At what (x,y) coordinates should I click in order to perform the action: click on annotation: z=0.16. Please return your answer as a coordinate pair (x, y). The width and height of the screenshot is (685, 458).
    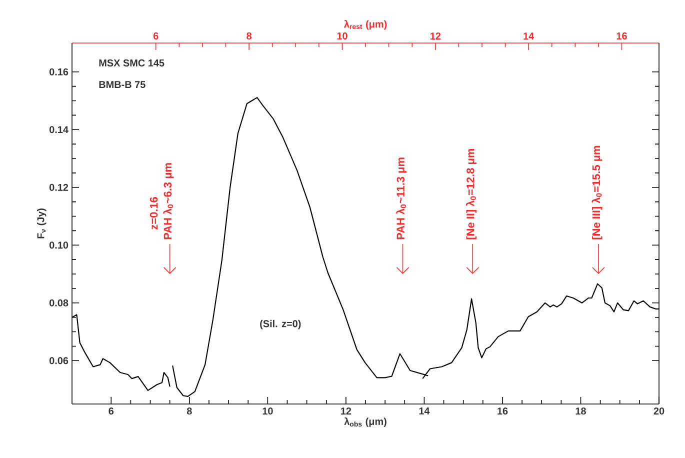
    Looking at the image, I should click on (154, 213).